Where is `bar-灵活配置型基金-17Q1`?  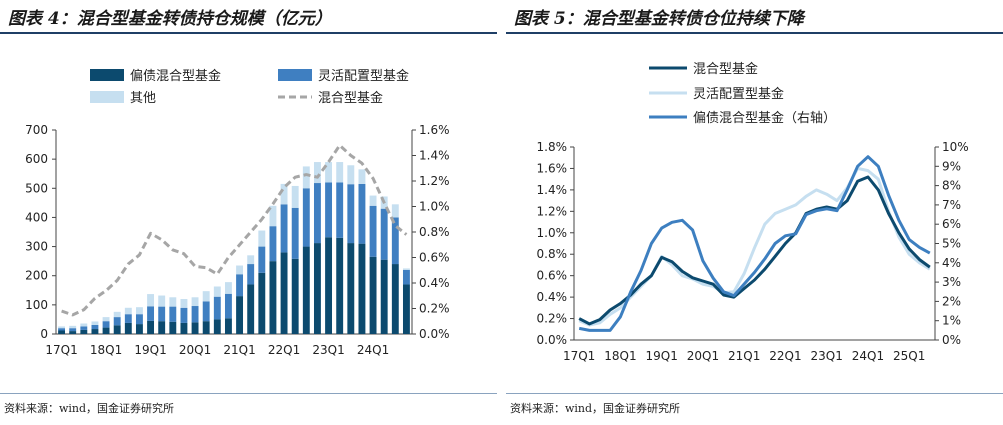
bar-灵活配置型基金-17Q1 is located at coordinates (62, 329).